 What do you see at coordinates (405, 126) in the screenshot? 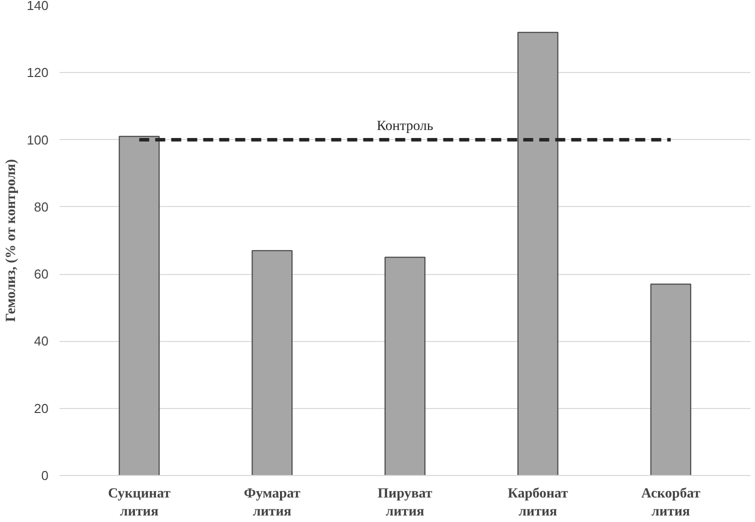
I see `ref-line-label: Контроль` at bounding box center [405, 126].